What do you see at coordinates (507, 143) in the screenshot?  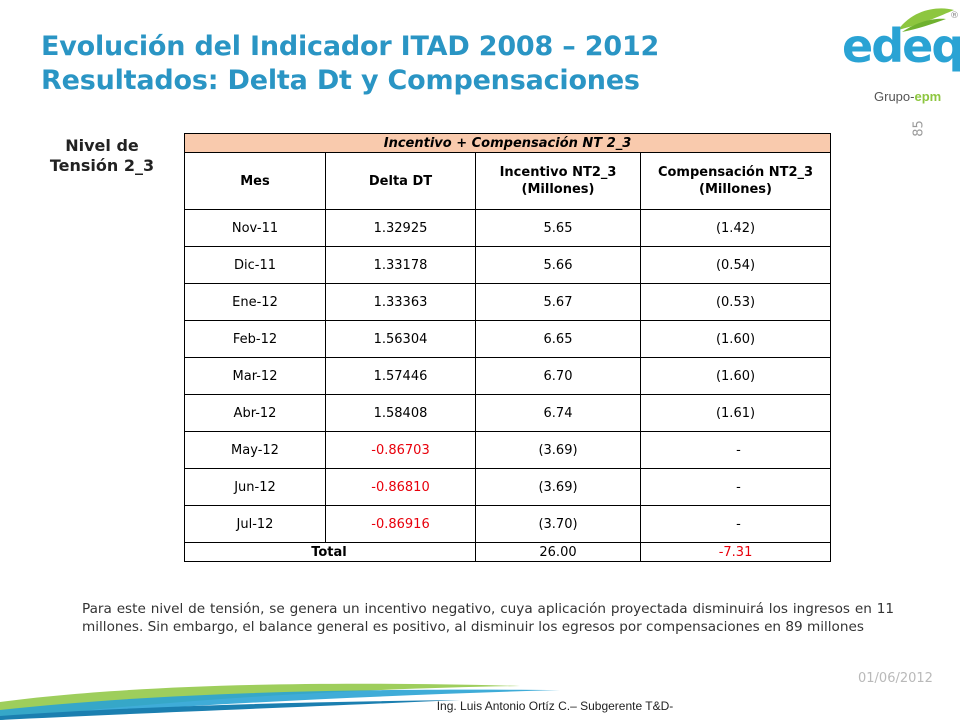 I see `table-caption: Incentivo + Compensación NT 2_3` at bounding box center [507, 143].